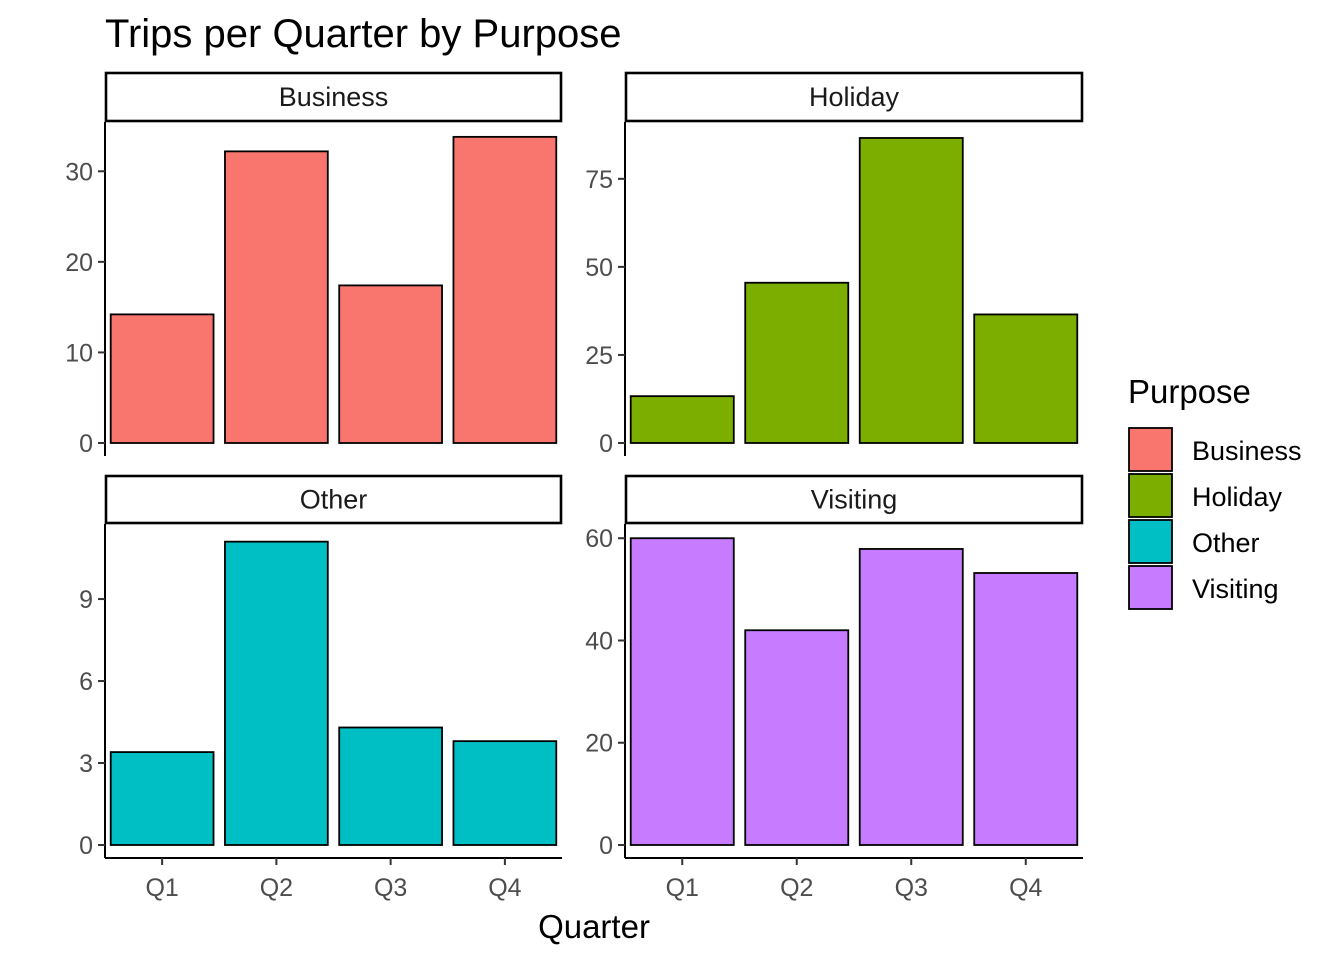 This screenshot has width=1344, height=960. I want to click on bar-visiting-q4, so click(1026, 709).